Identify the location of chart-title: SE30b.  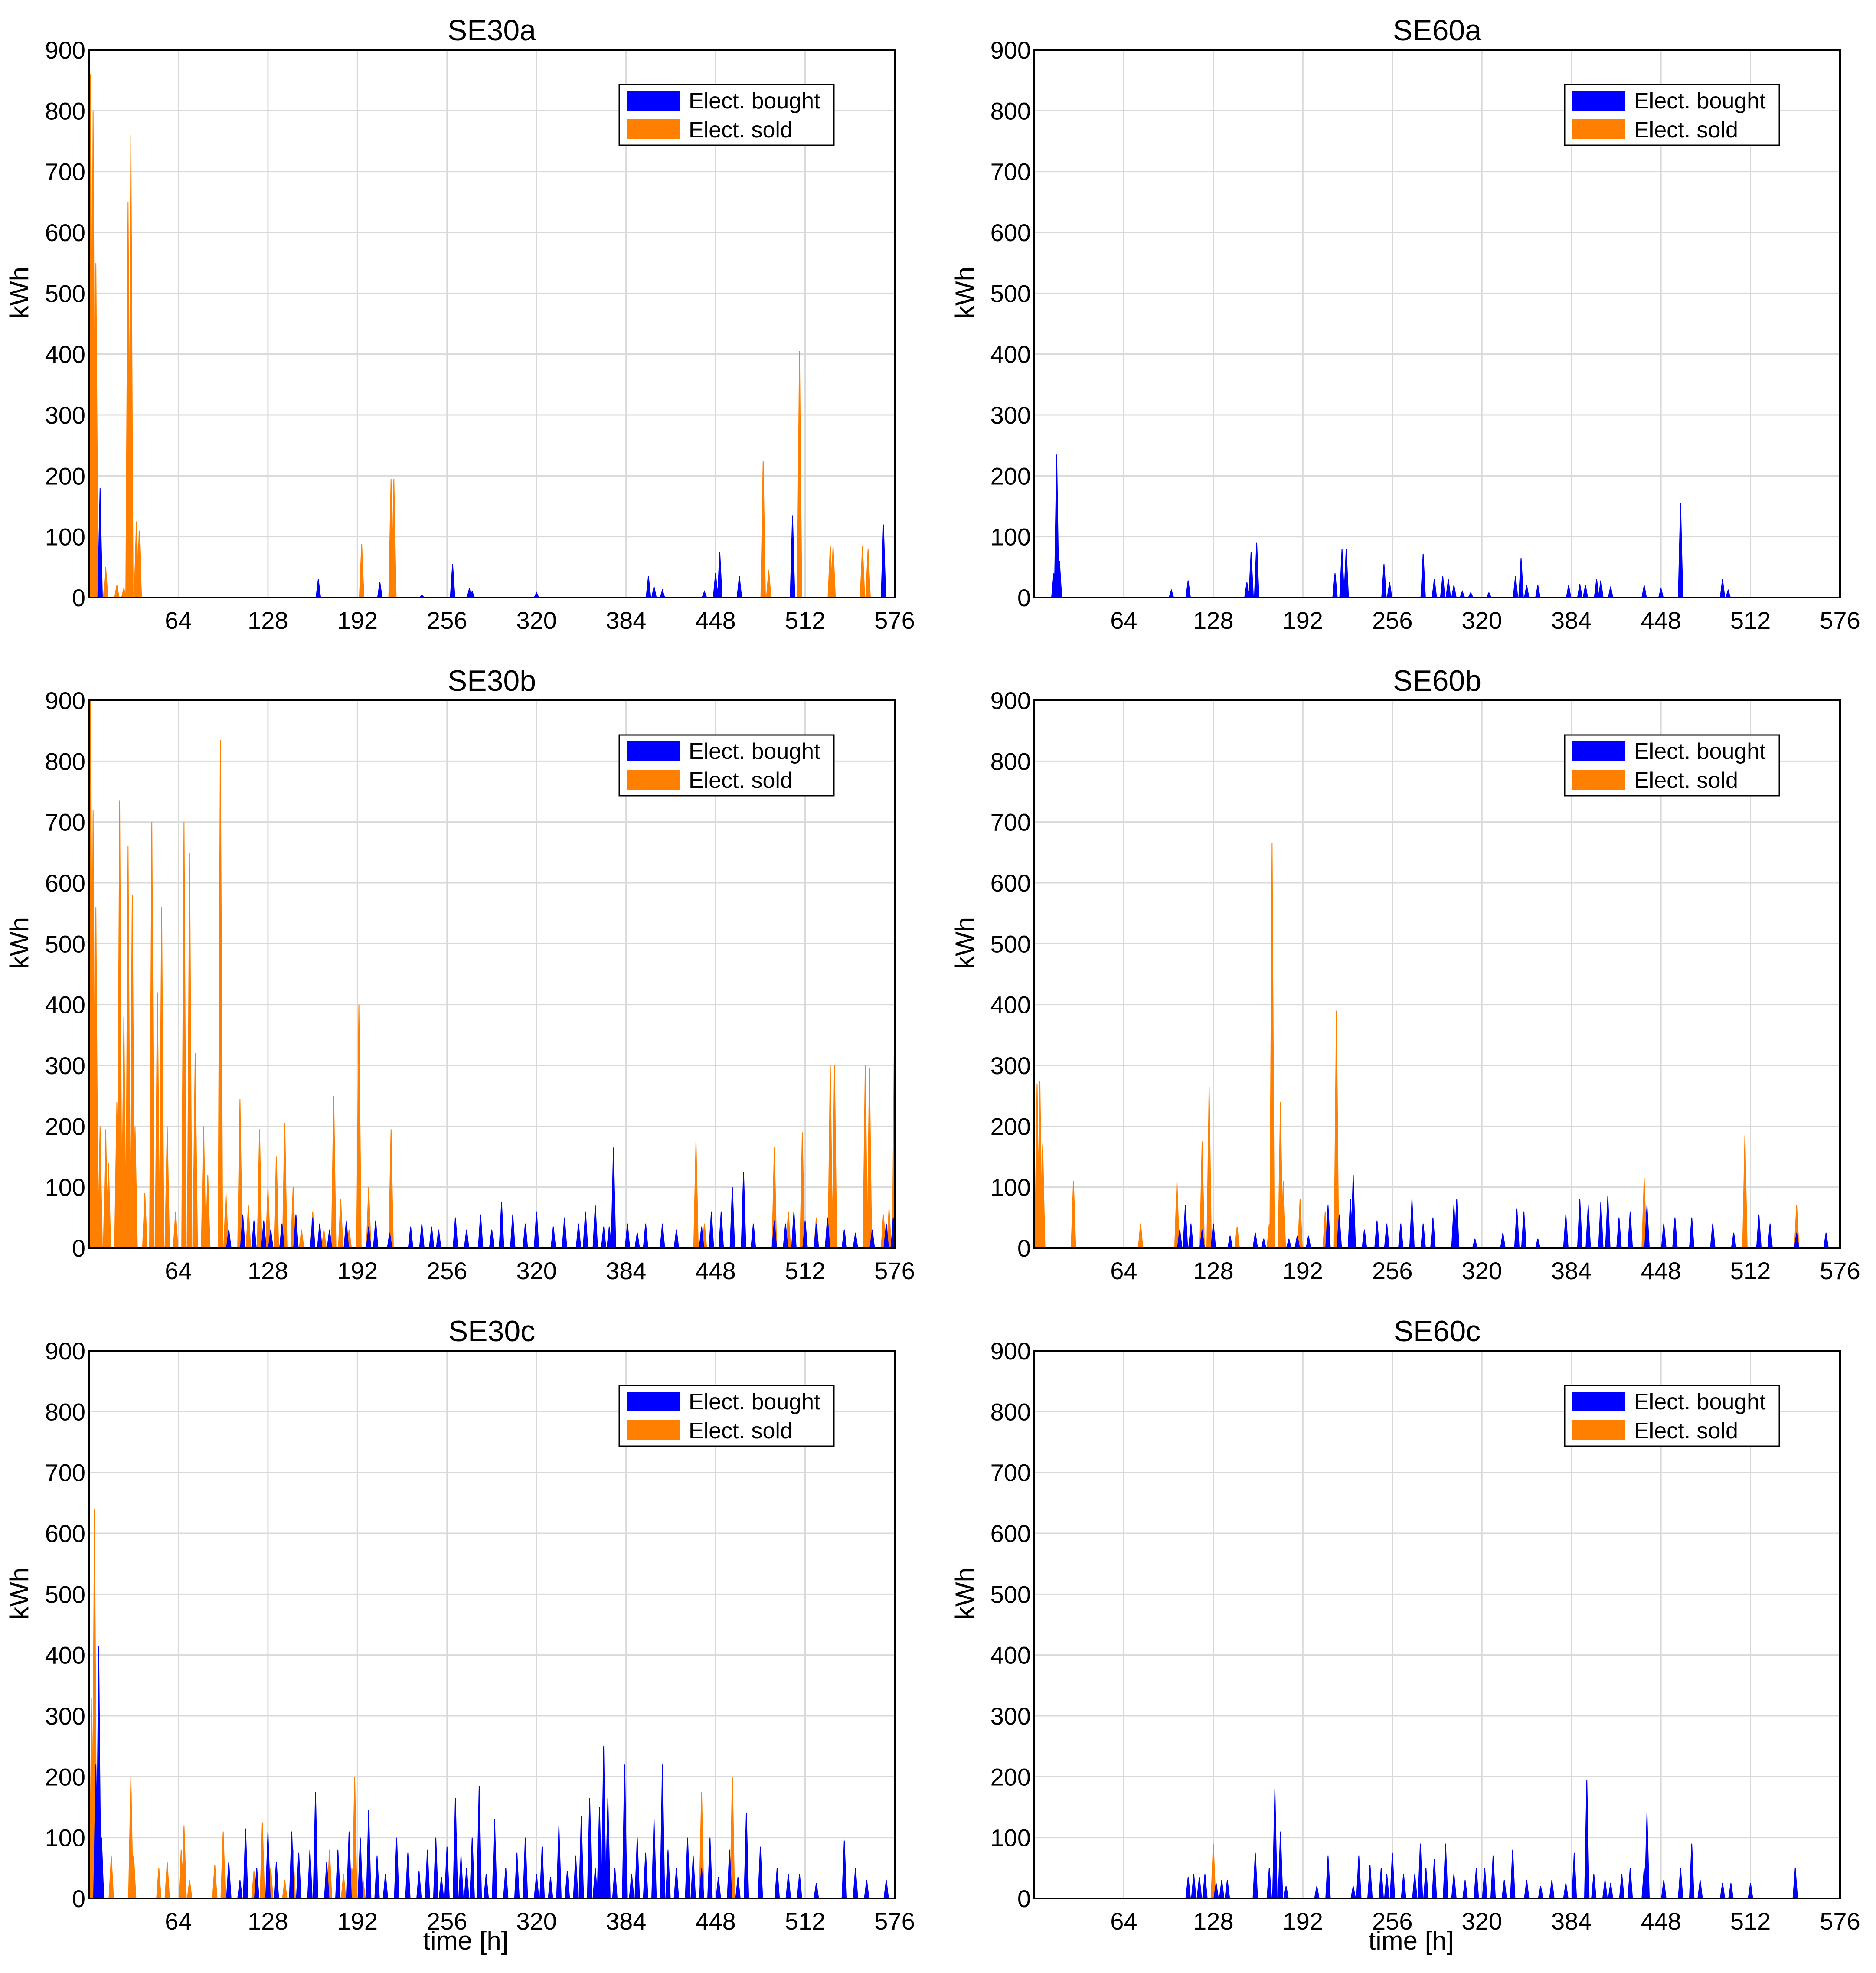
(492, 680).